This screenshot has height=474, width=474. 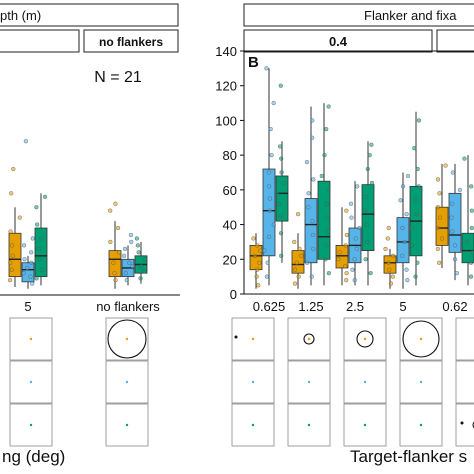 I want to click on right-x-axis-title: Target-flanker s, so click(x=408, y=456).